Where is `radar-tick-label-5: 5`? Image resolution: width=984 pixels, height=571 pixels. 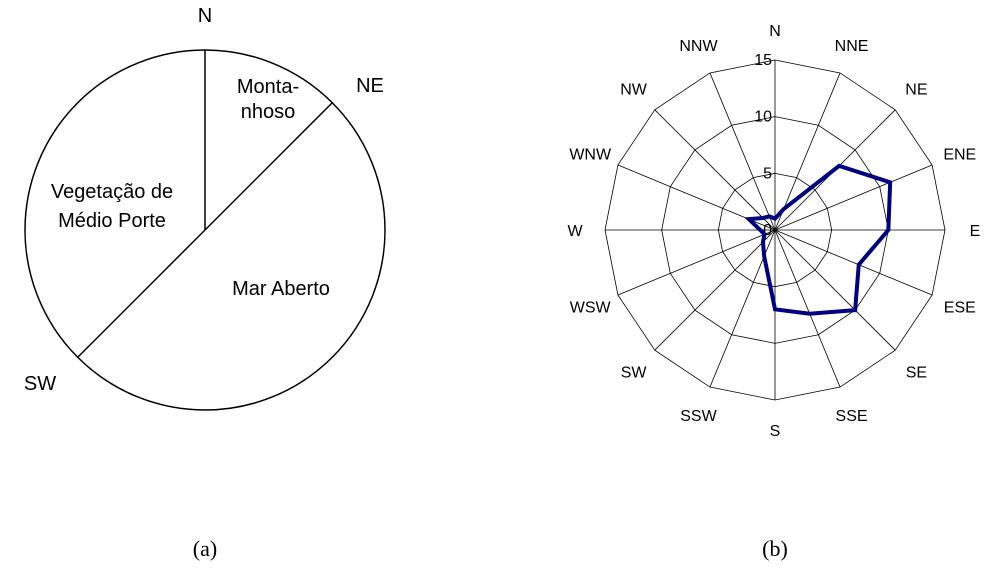 radar-tick-label-5: 5 is located at coordinates (767, 173).